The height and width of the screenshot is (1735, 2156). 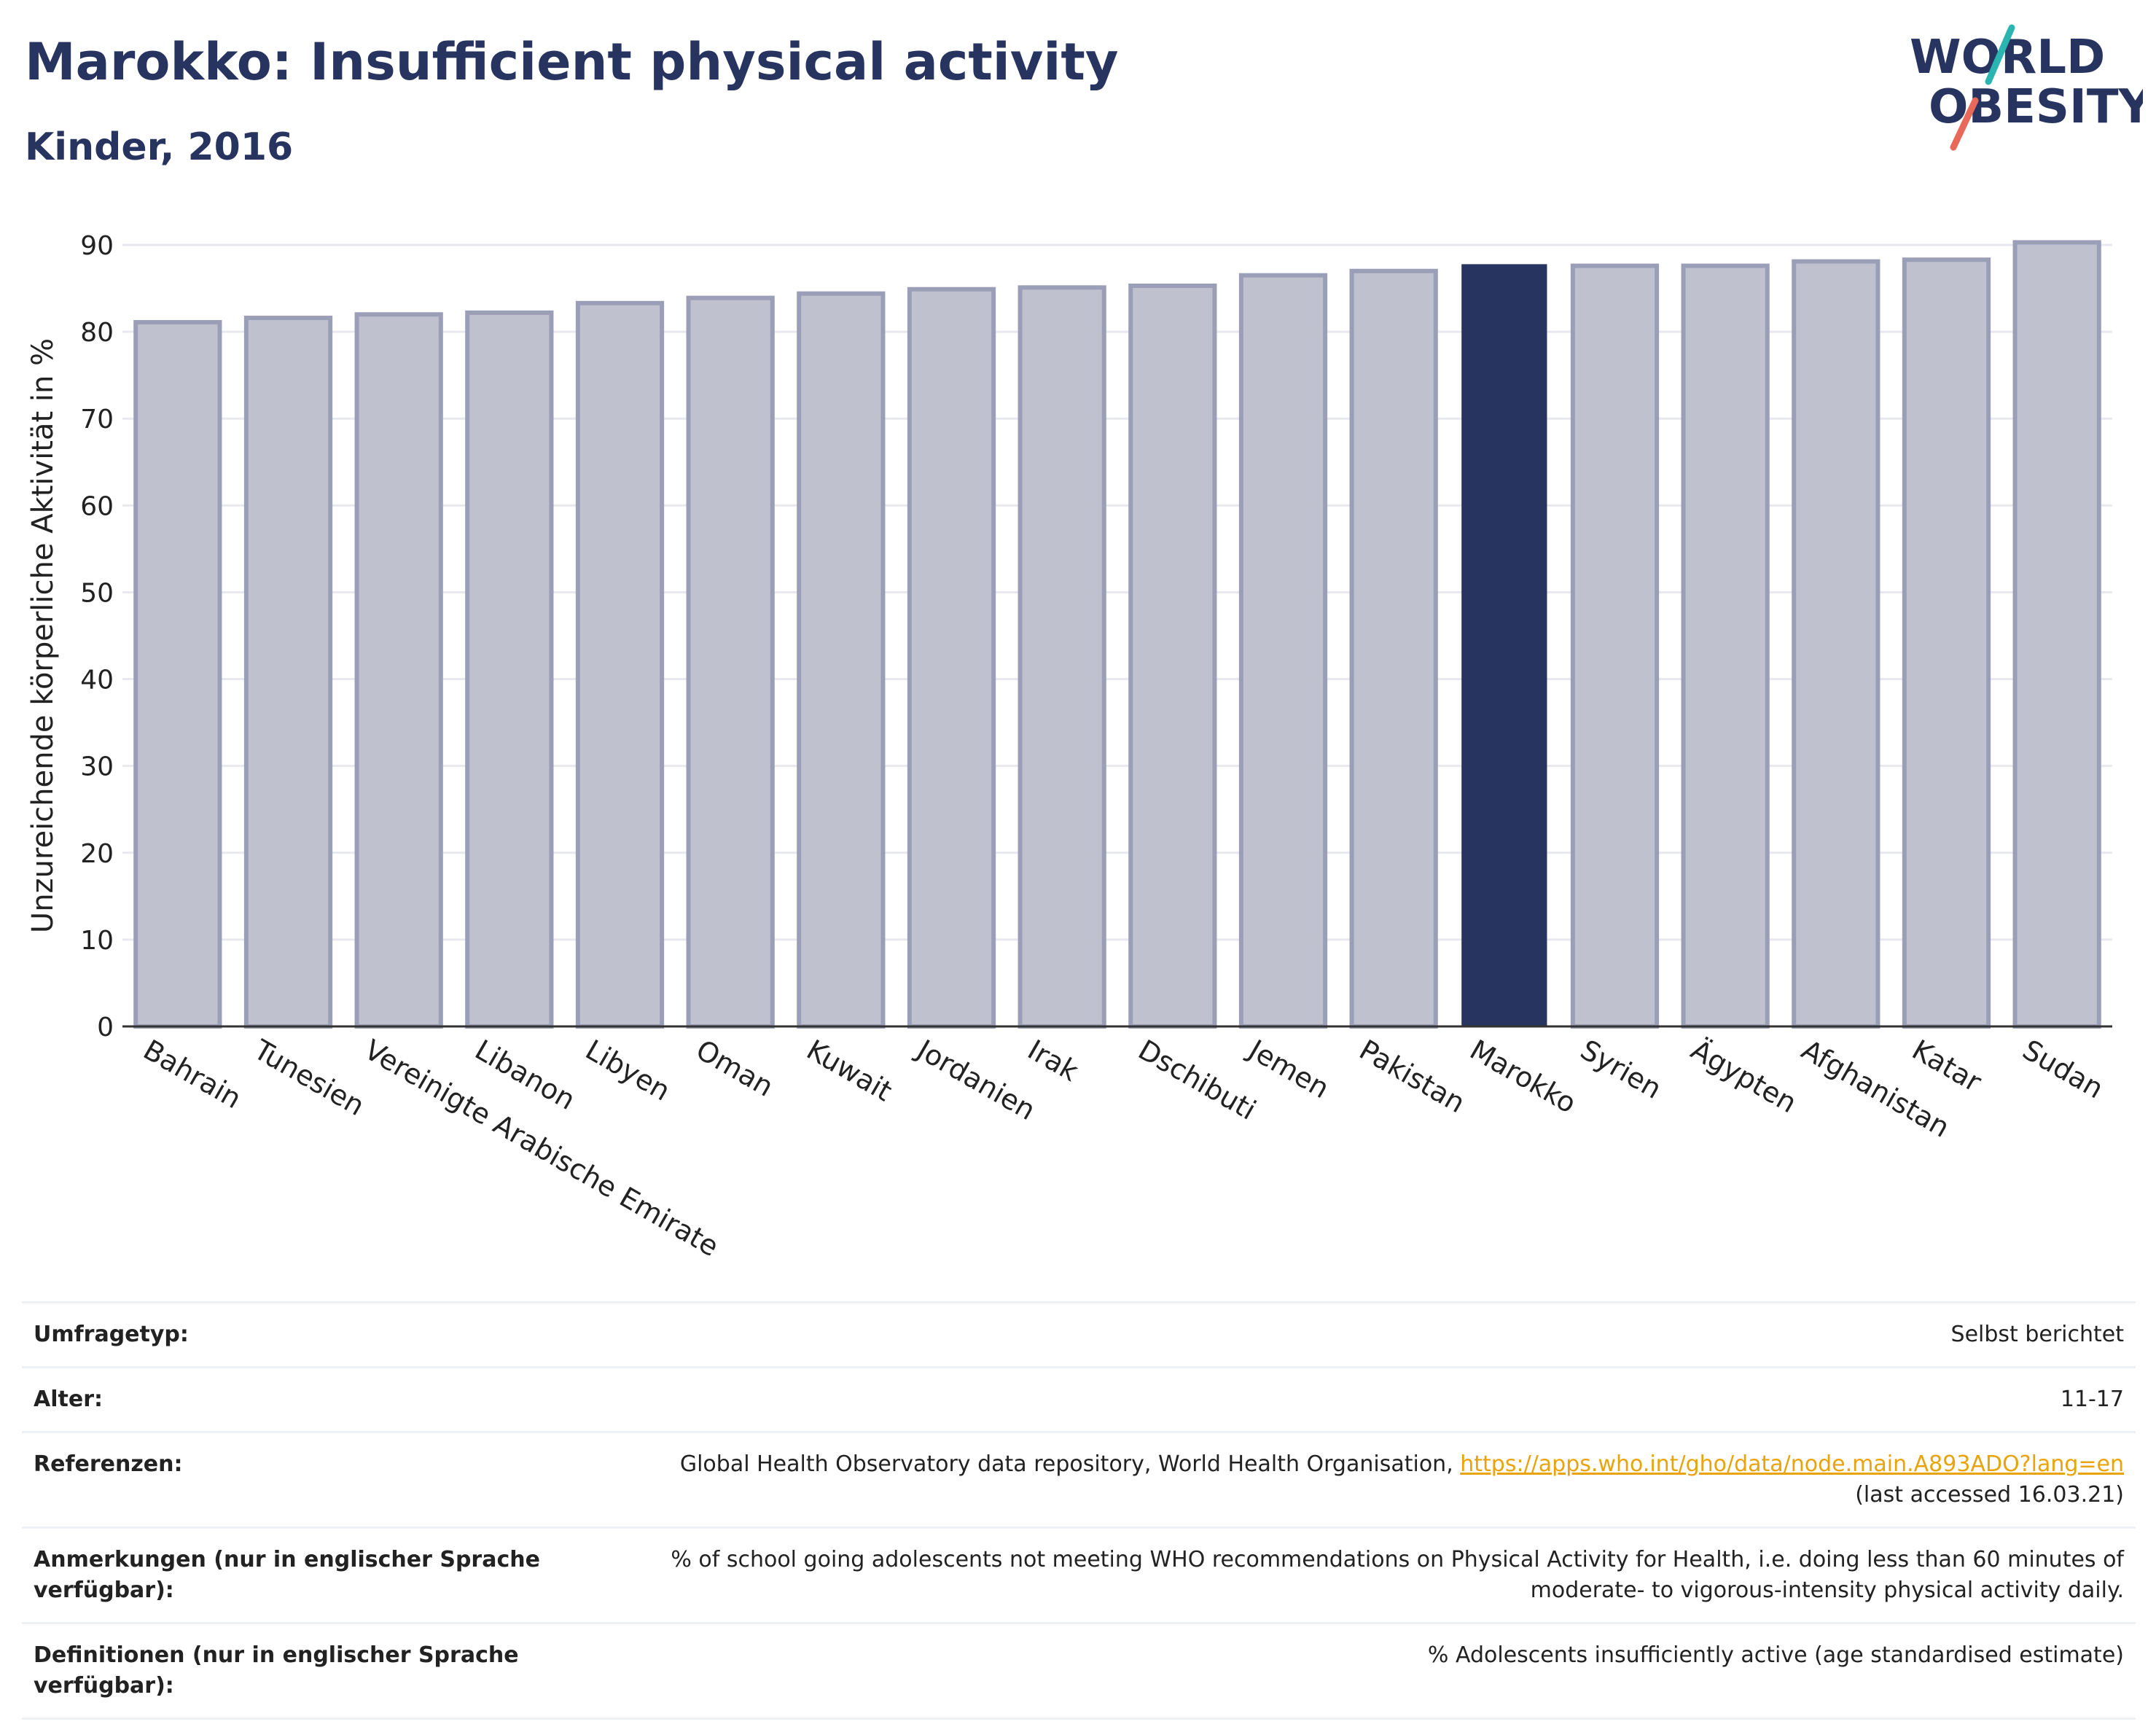 I want to click on bar-marokko, so click(x=1504, y=646).